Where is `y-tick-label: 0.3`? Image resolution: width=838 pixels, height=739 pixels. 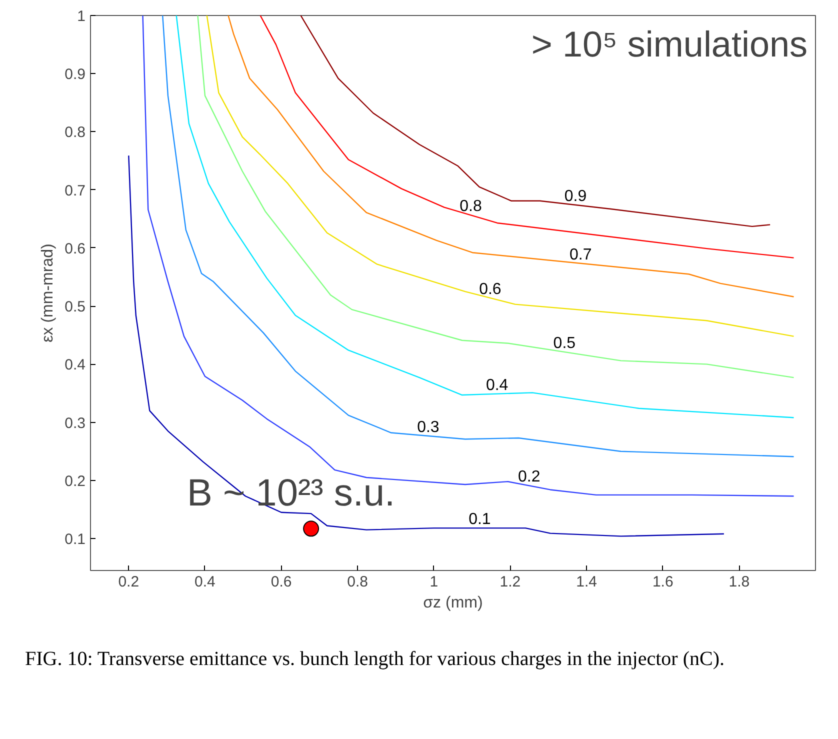
y-tick-label: 0.3 is located at coordinates (75, 423).